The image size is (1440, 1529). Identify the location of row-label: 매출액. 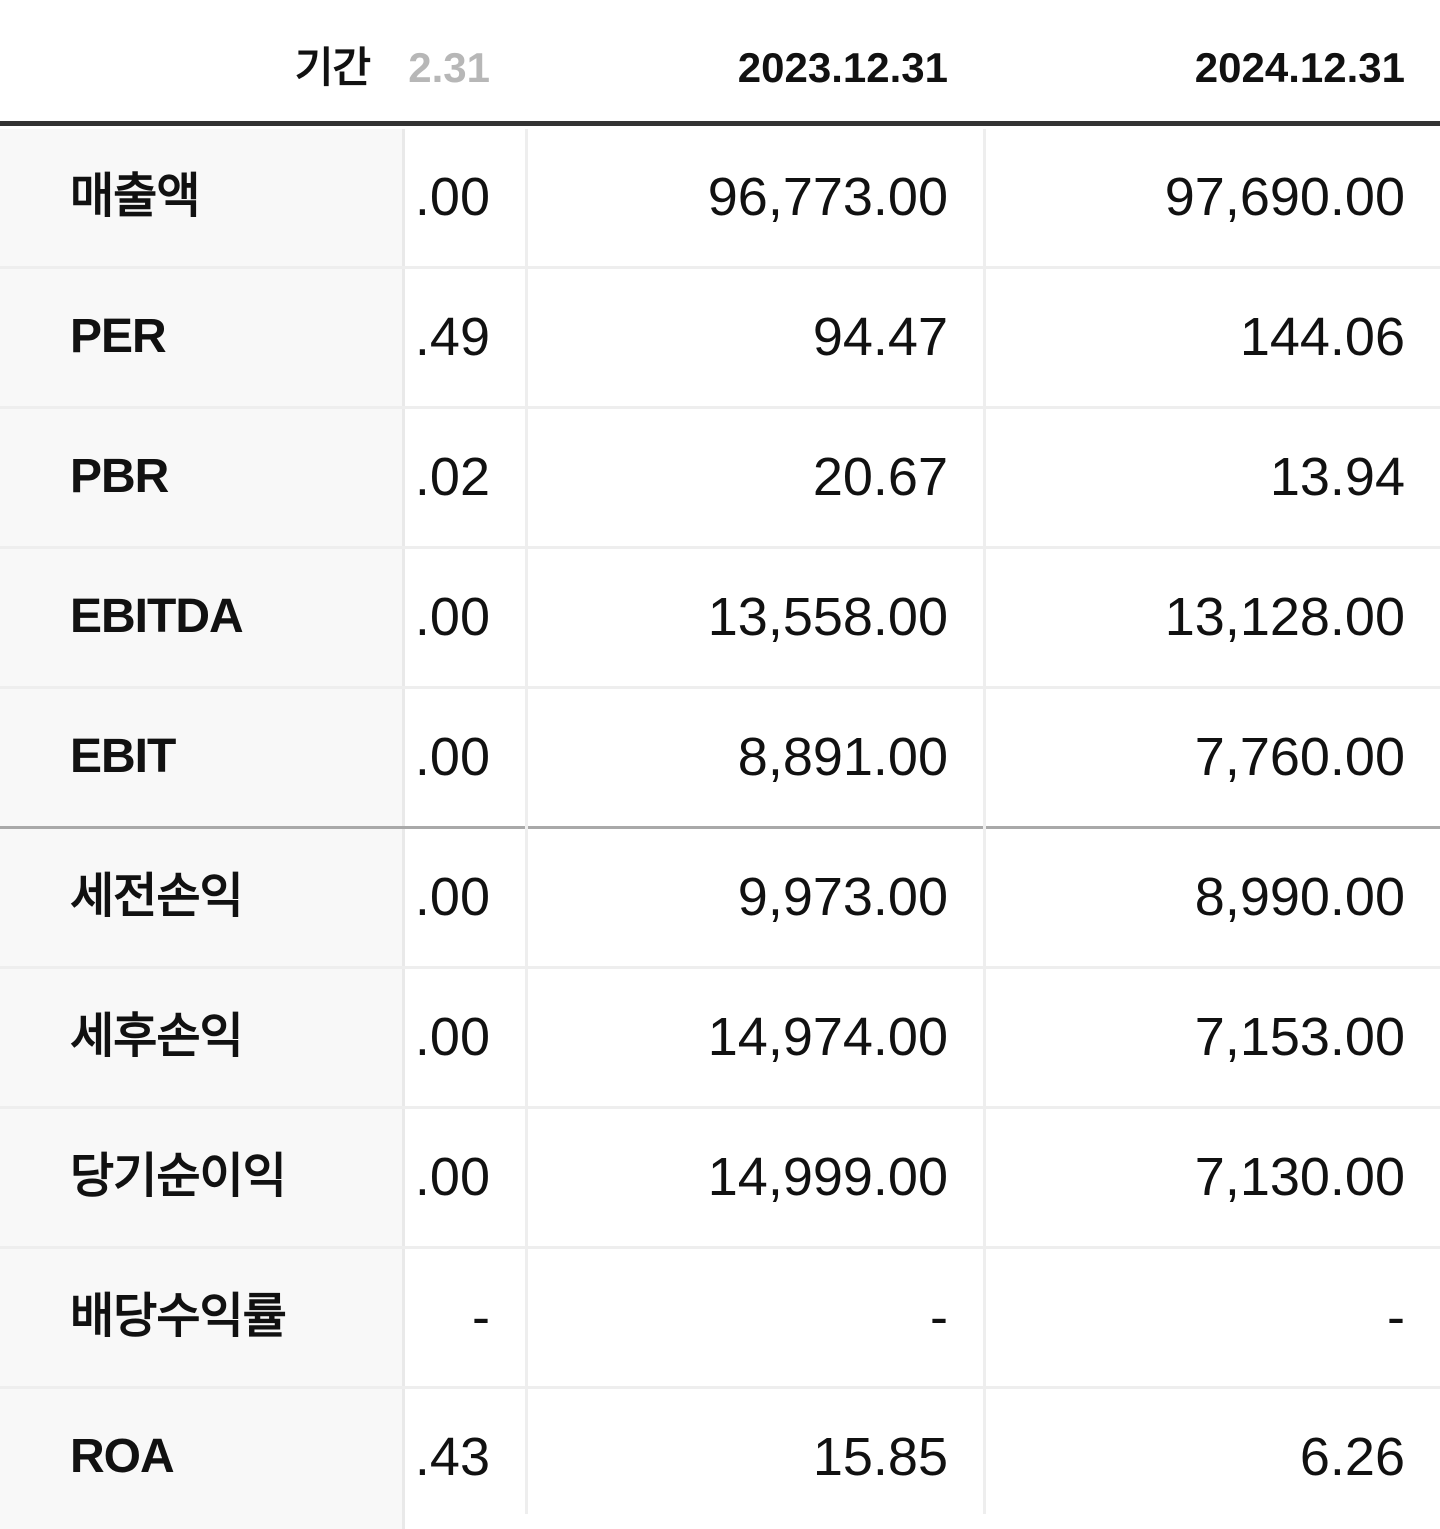
(135, 196).